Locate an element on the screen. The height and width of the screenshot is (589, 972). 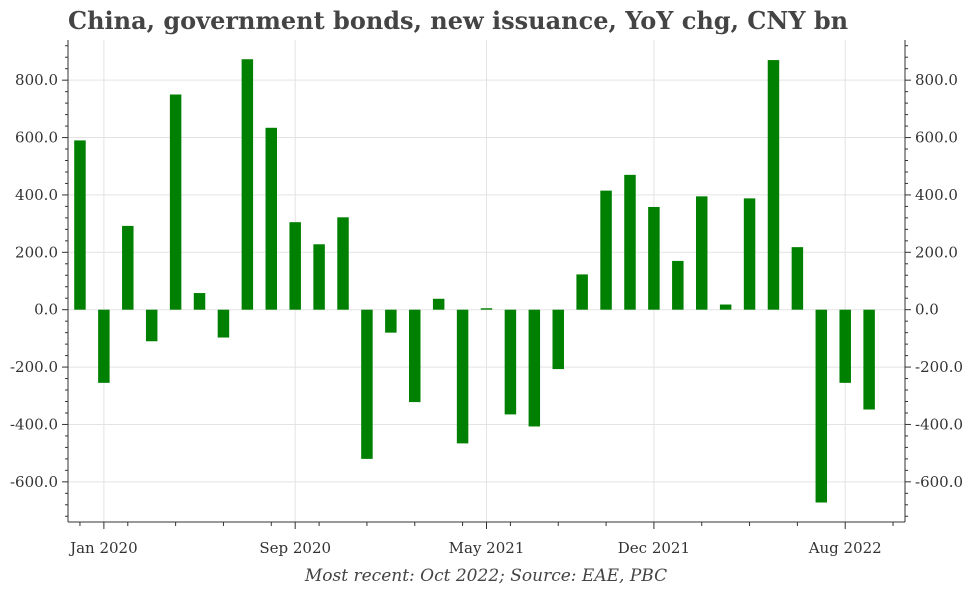
y-tick-label-right: 800.0 is located at coordinates (936, 80).